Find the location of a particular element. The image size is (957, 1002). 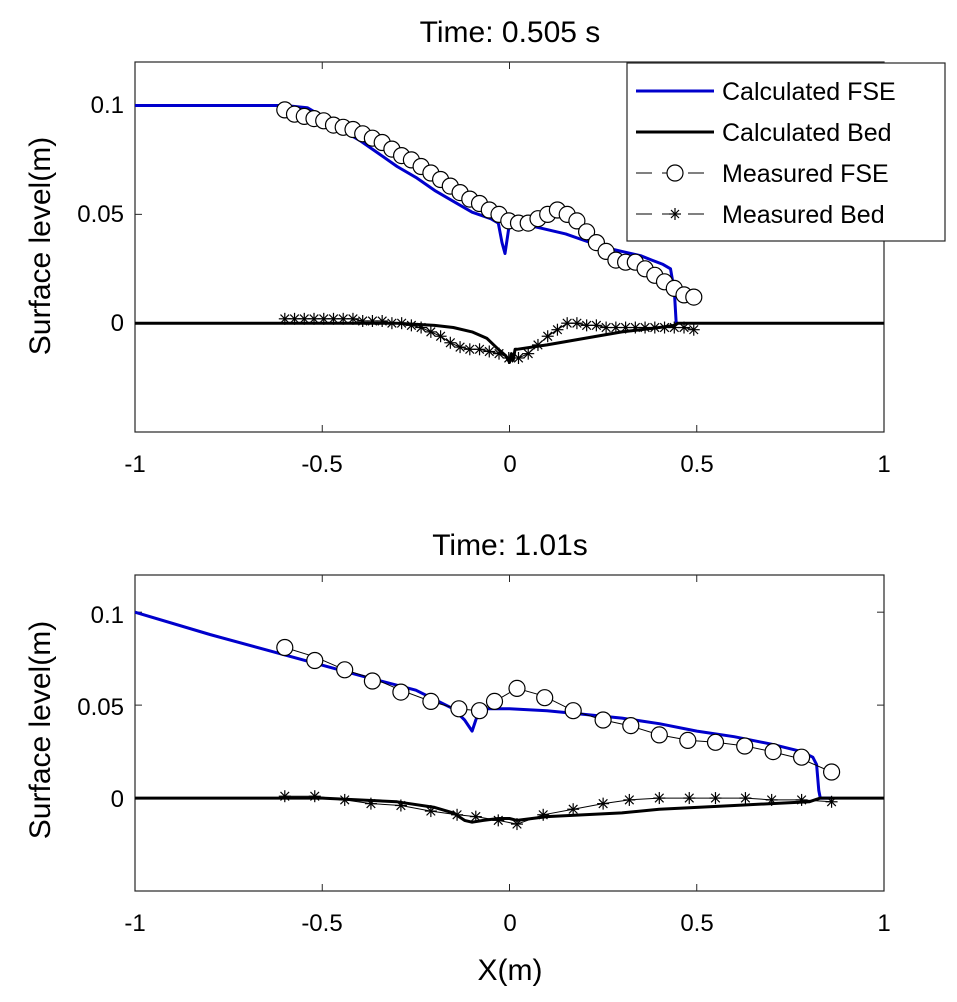

bottom-x-ticks: -1 -0.5 0 0.5 1 is located at coordinates (507, 923).